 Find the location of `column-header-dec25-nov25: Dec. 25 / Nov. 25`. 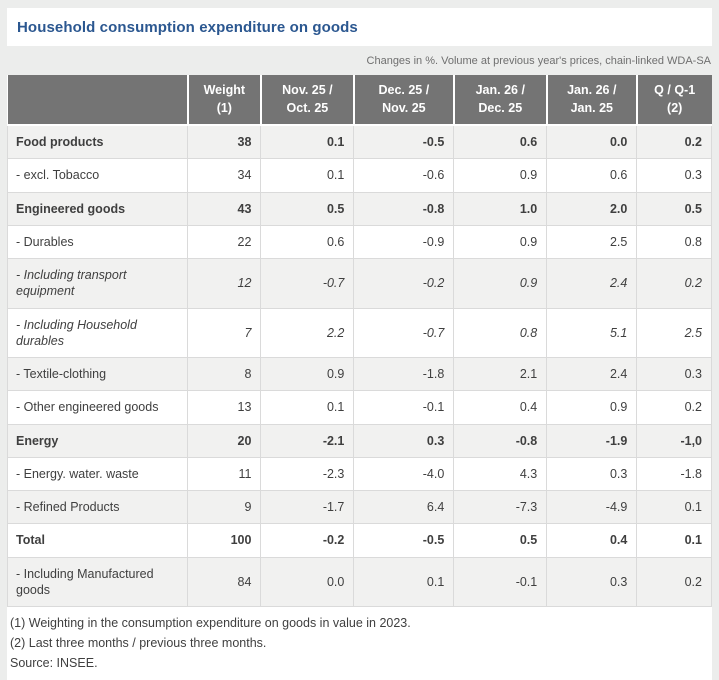

column-header-dec25-nov25: Dec. 25 / Nov. 25 is located at coordinates (403, 100).